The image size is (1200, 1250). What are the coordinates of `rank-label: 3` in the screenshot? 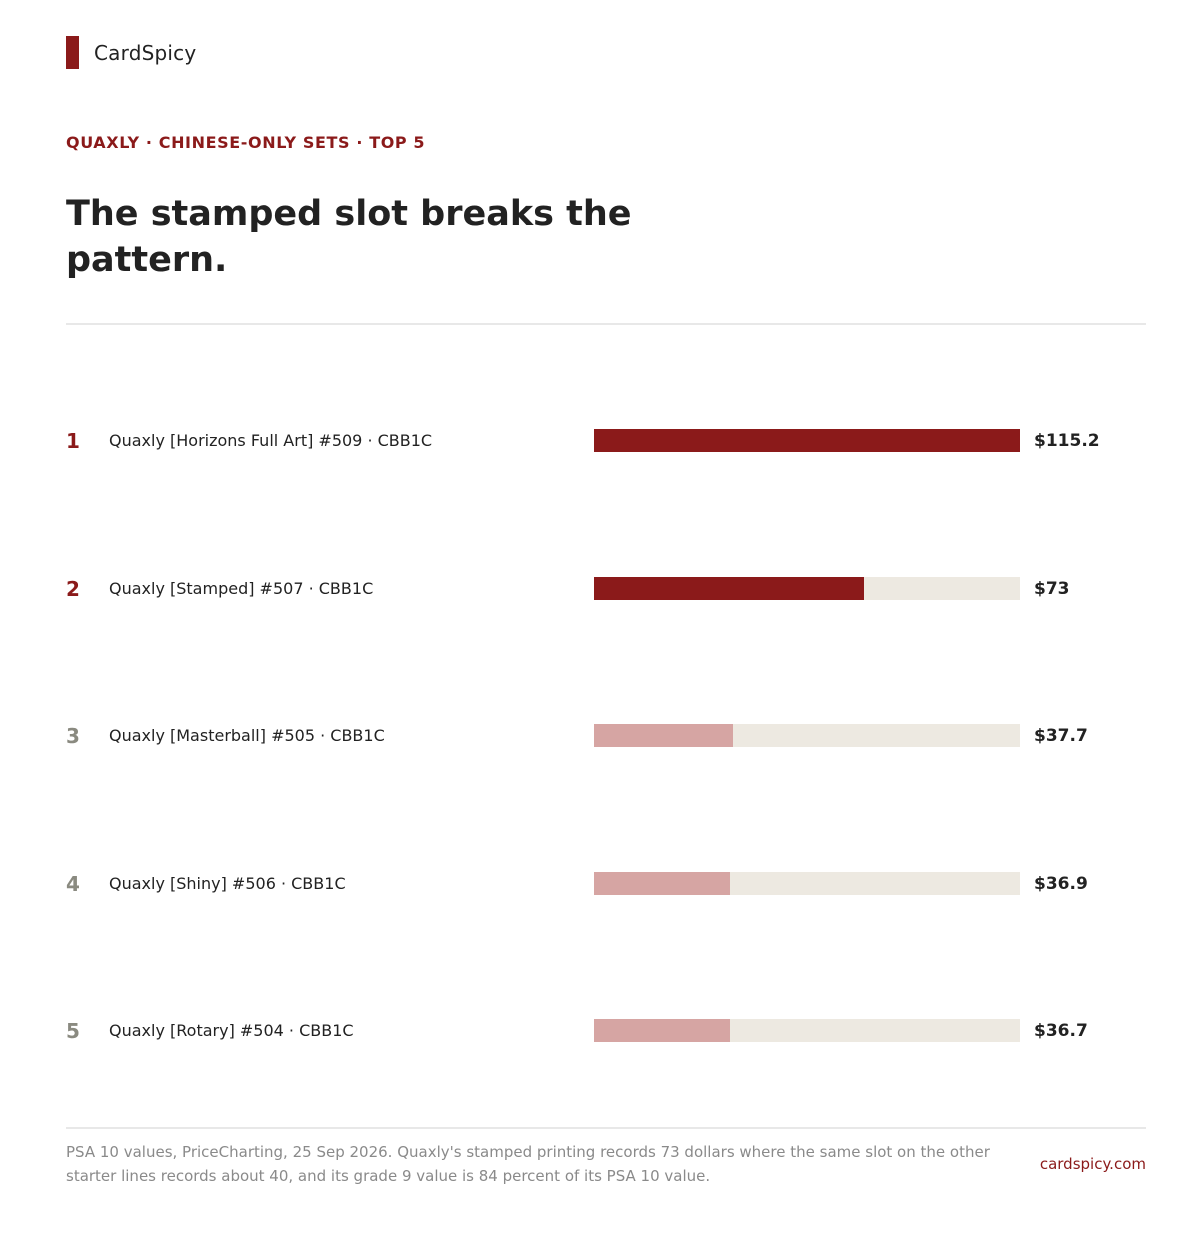 It's located at (73, 736).